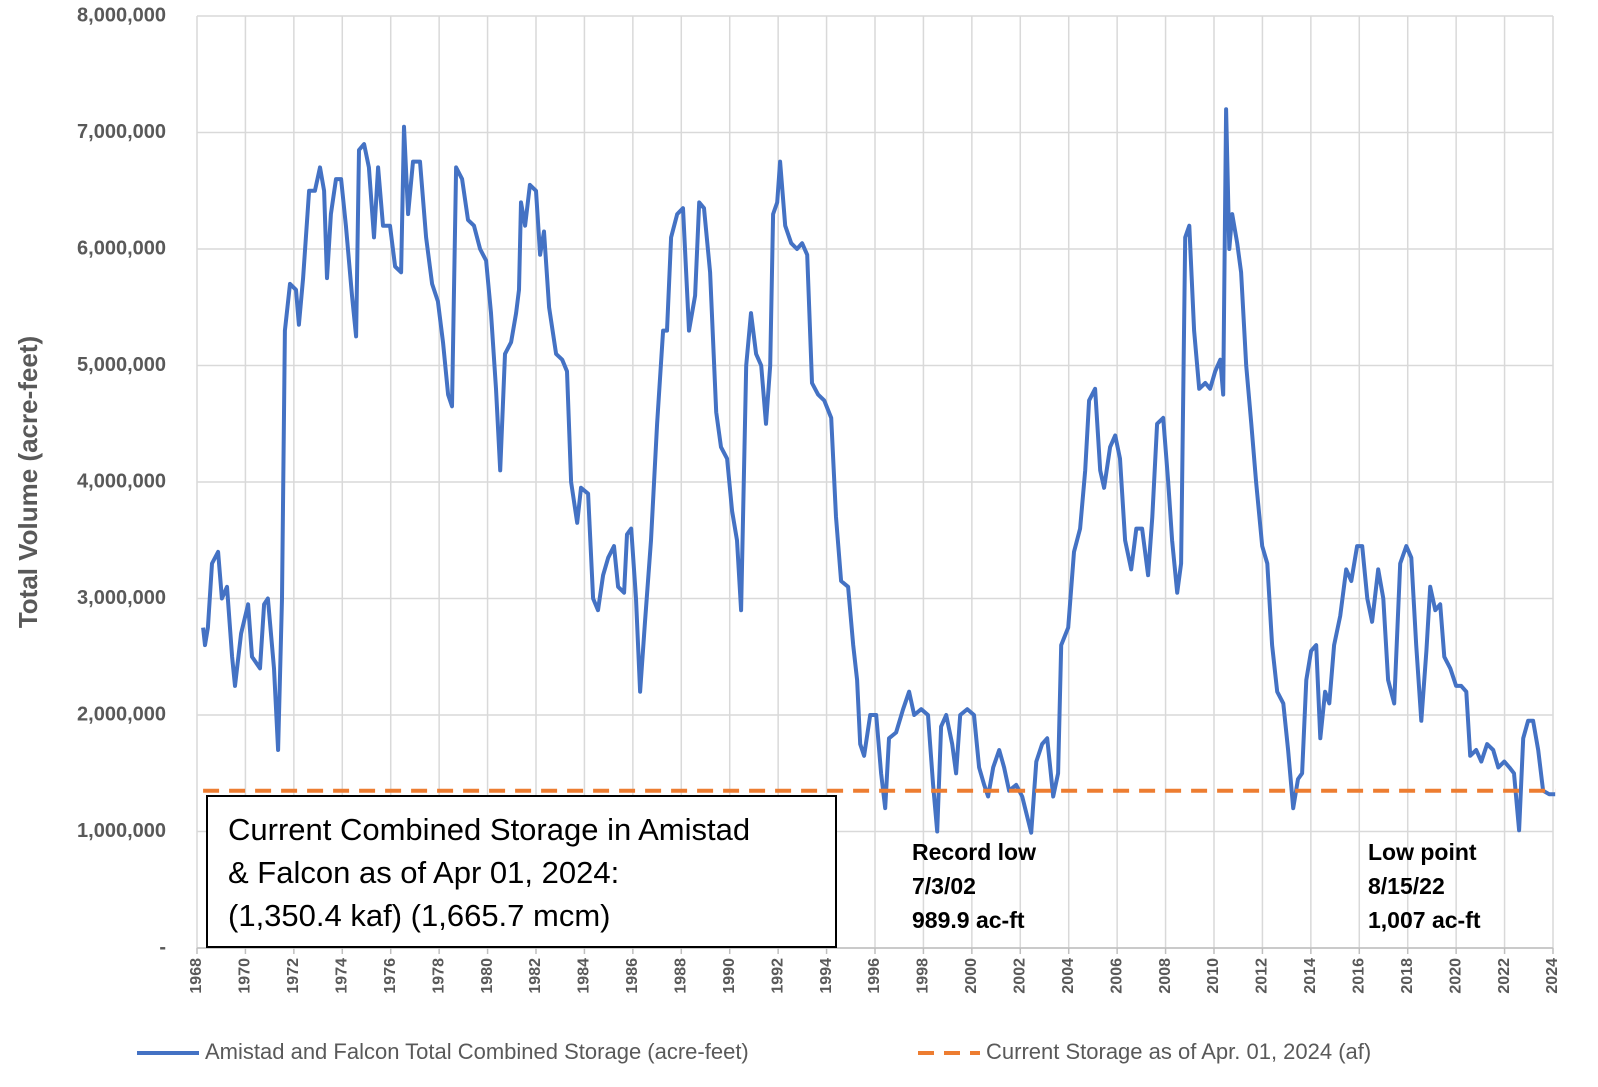  Describe the element at coordinates (826, 976) in the screenshot. I see `x-tick-label: 1994` at that location.